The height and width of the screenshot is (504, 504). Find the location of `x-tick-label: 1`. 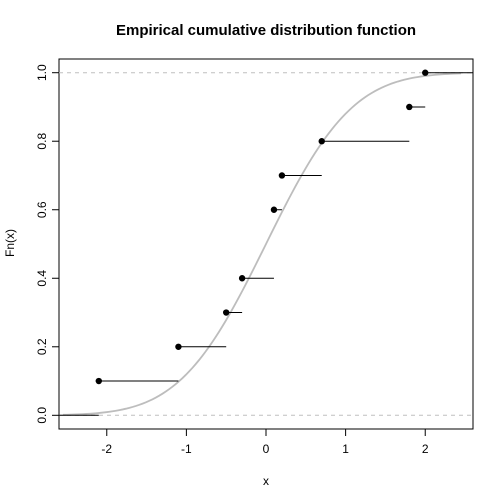

x-tick-label: 1 is located at coordinates (345, 449).